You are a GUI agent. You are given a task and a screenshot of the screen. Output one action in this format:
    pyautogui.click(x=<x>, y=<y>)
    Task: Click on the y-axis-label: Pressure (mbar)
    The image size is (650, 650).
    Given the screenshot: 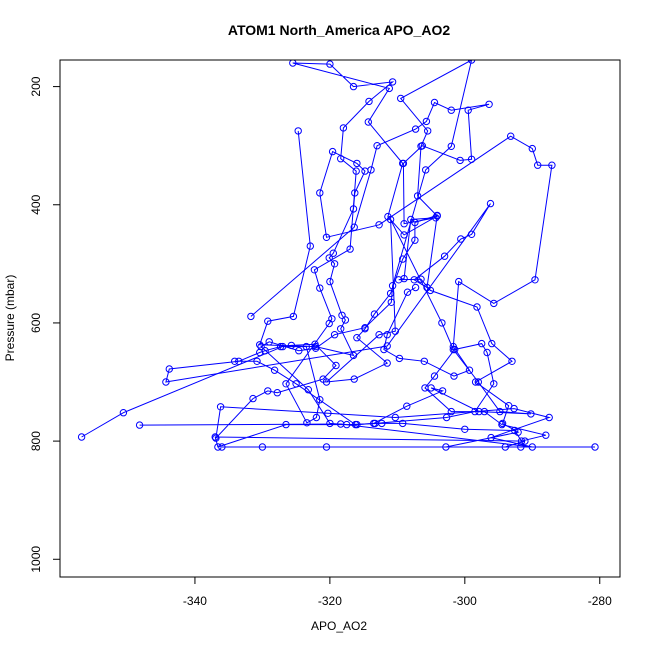 What is the action you would take?
    pyautogui.click(x=10, y=318)
    